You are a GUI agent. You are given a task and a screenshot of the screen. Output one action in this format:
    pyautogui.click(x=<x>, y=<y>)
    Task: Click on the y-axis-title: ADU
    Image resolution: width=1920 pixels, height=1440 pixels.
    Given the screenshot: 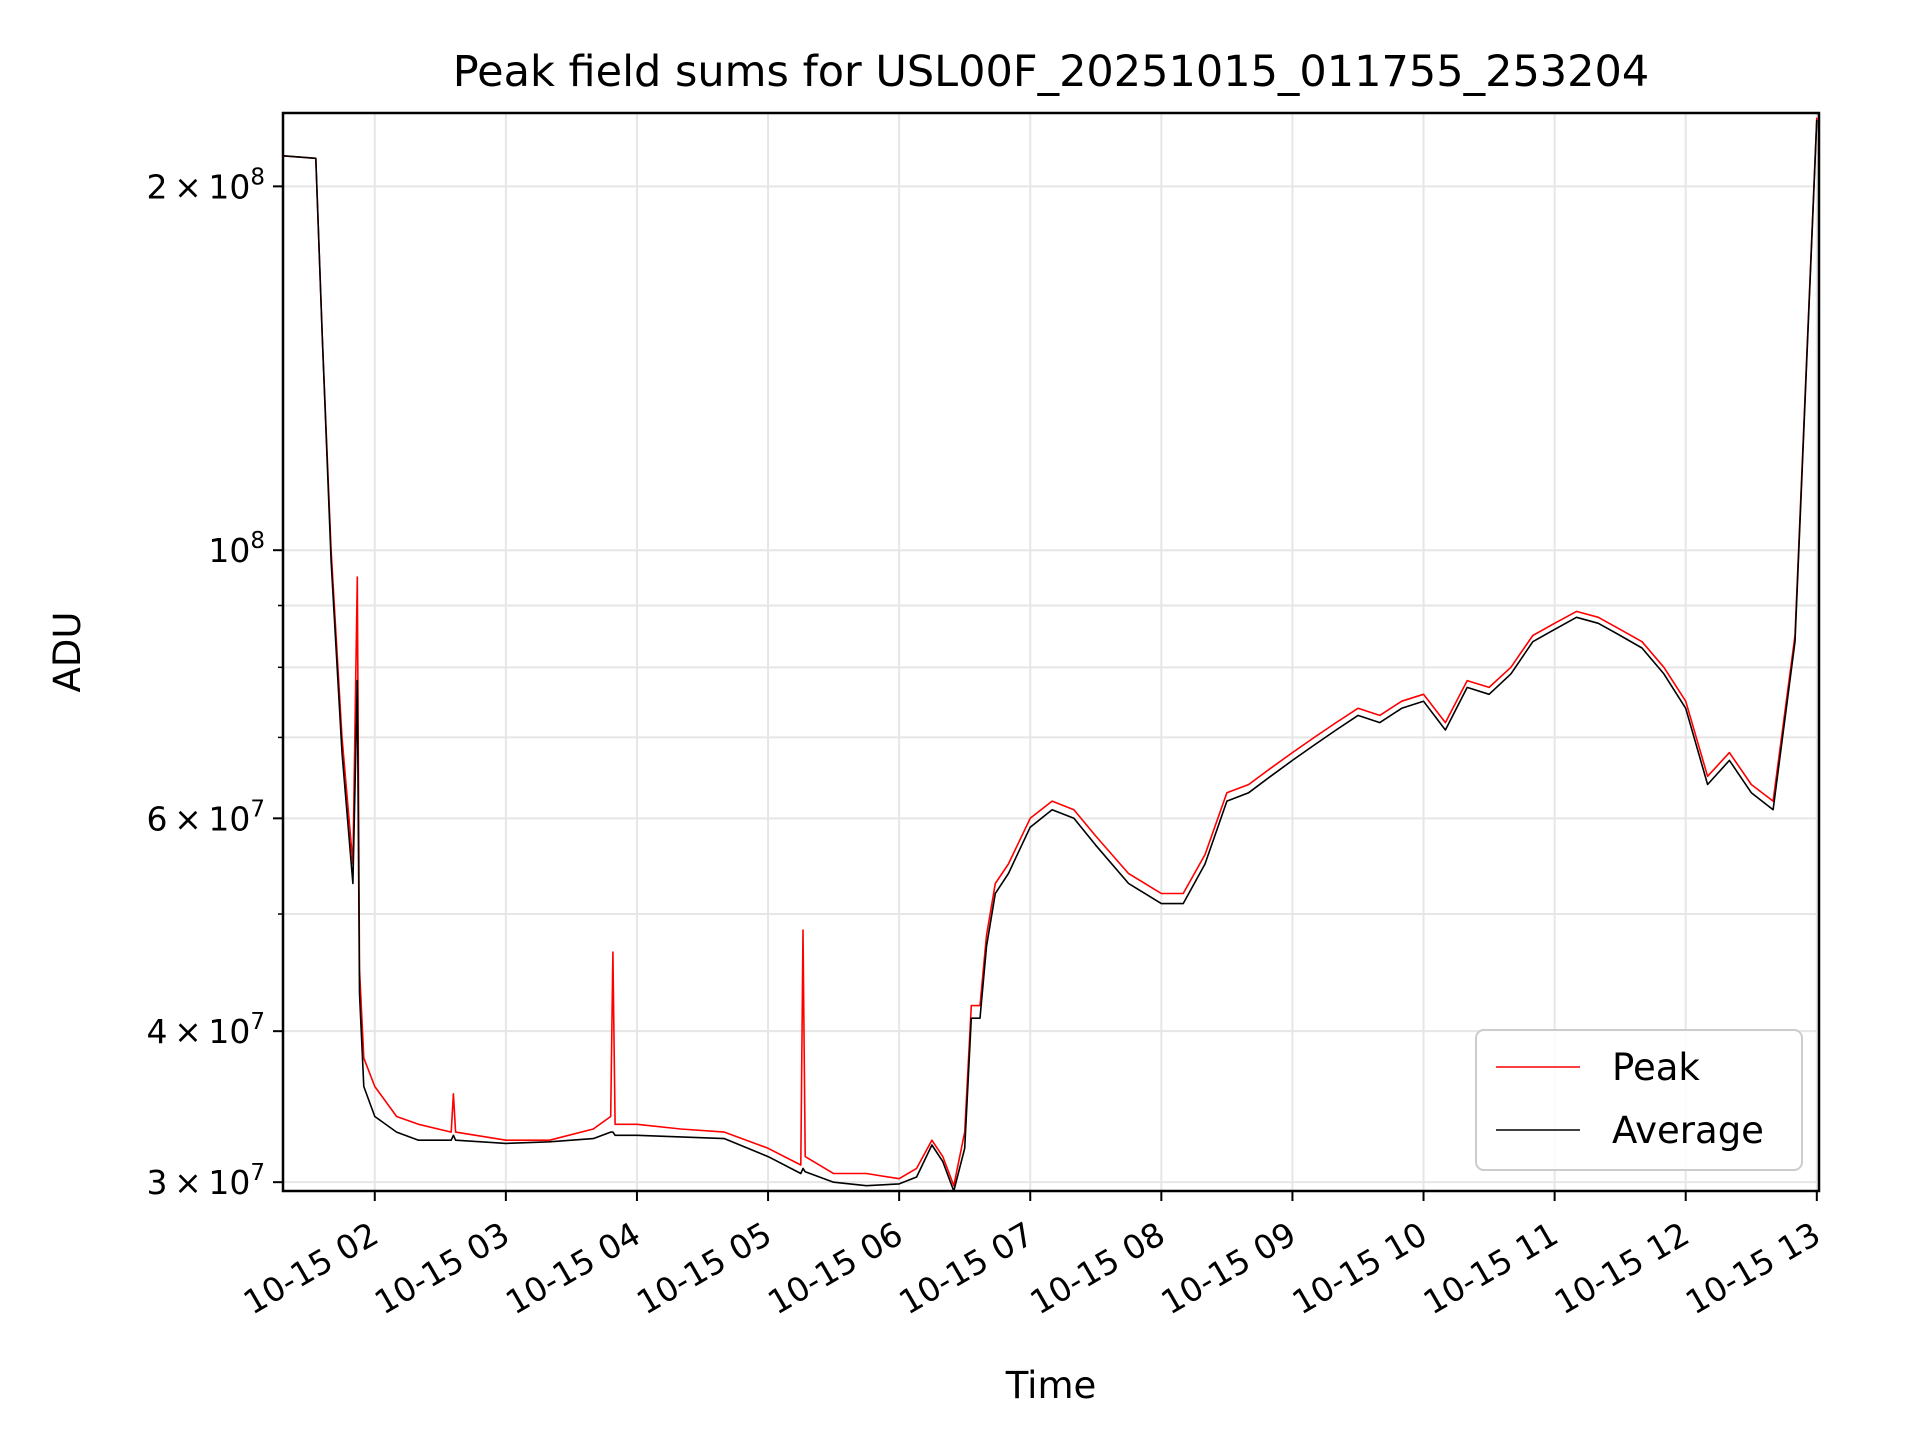 What is the action you would take?
    pyautogui.click(x=67, y=652)
    